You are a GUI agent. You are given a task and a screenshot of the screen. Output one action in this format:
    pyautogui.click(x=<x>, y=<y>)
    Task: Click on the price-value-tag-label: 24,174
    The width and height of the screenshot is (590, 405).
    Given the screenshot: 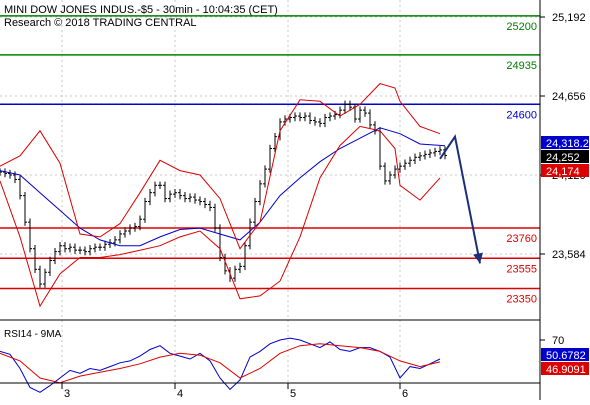 What is the action you would take?
    pyautogui.click(x=563, y=172)
    